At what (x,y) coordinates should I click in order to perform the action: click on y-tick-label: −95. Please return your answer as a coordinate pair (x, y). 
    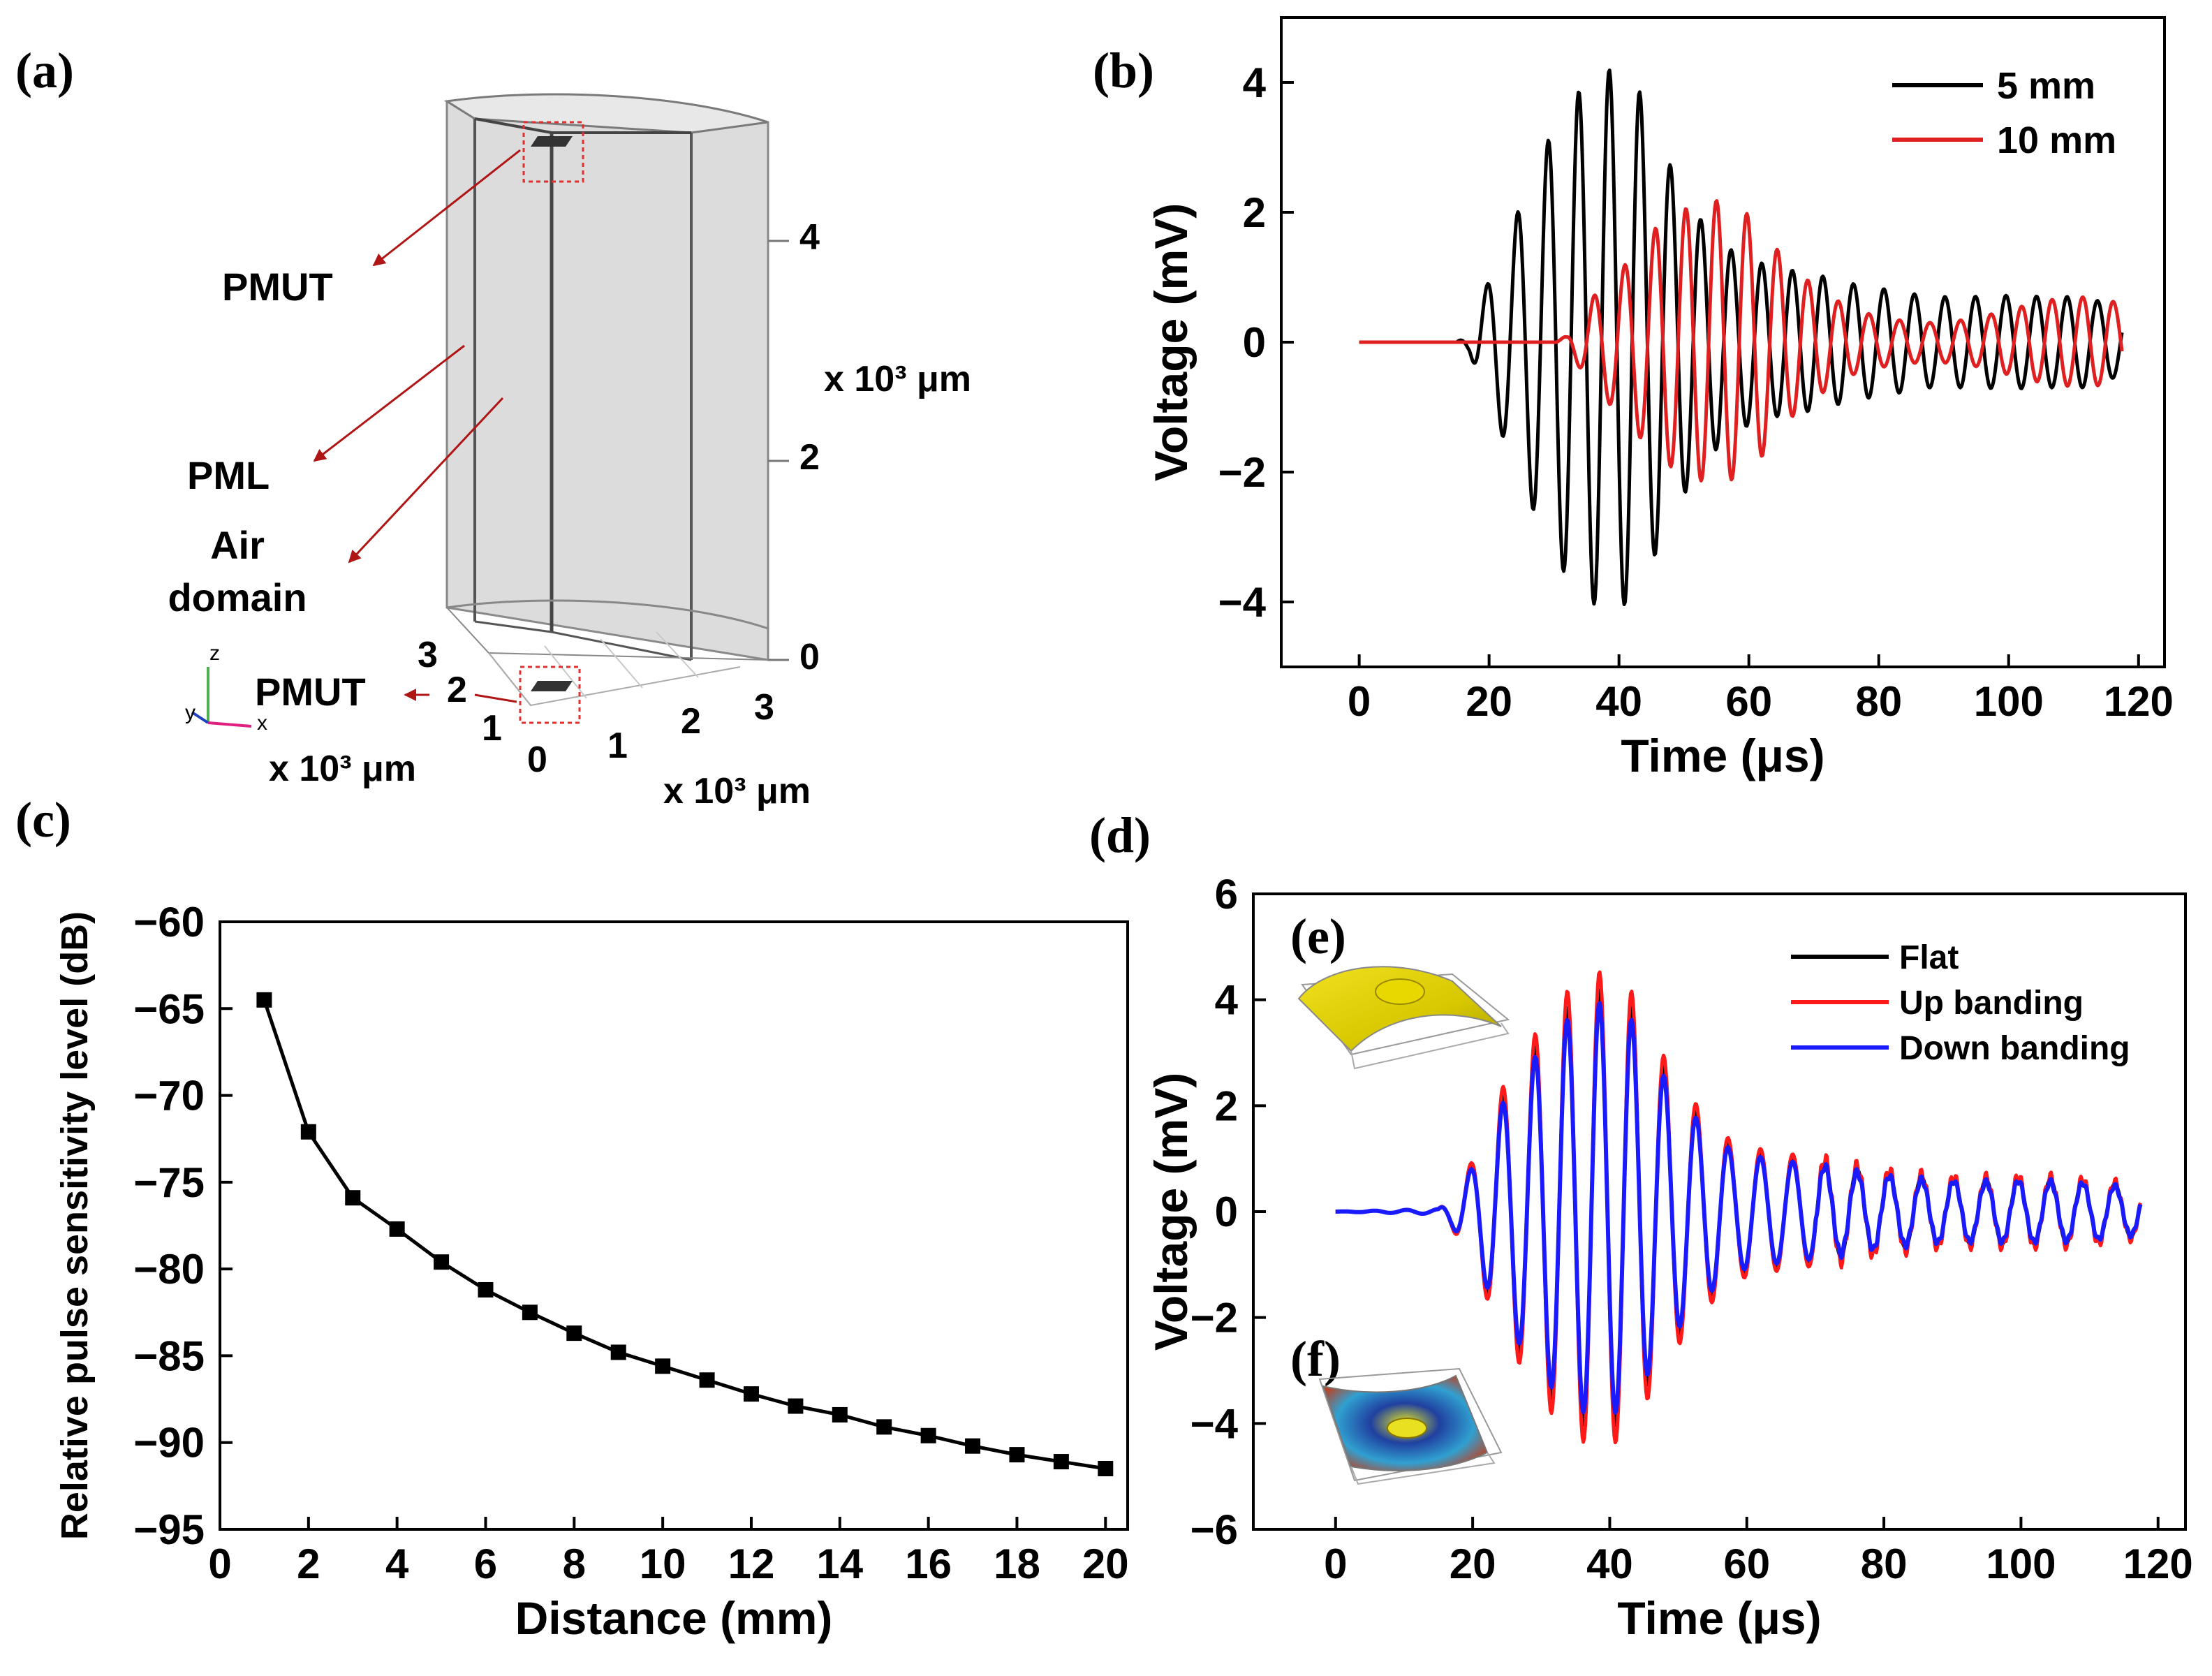
    Looking at the image, I should click on (169, 1529).